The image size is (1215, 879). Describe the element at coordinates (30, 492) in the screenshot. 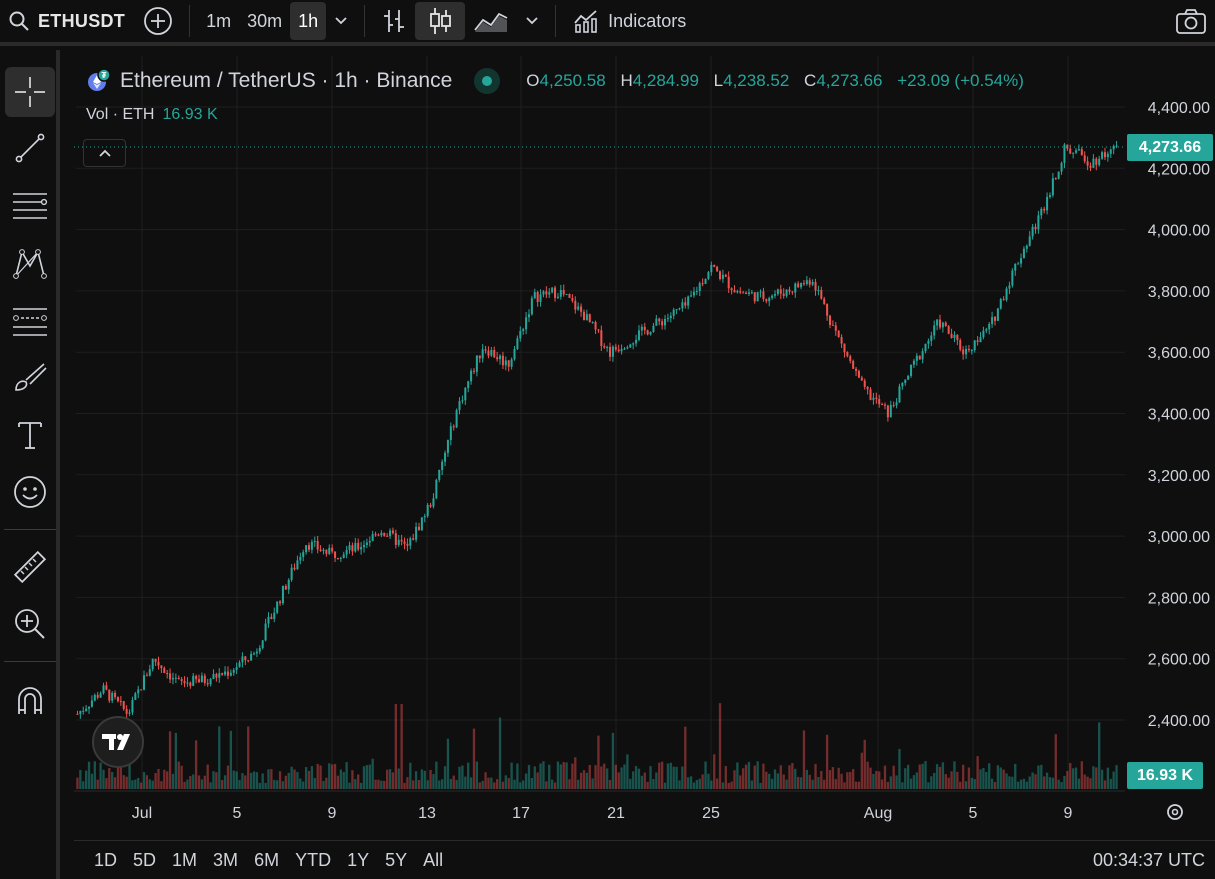

I see `emoji-tool` at that location.